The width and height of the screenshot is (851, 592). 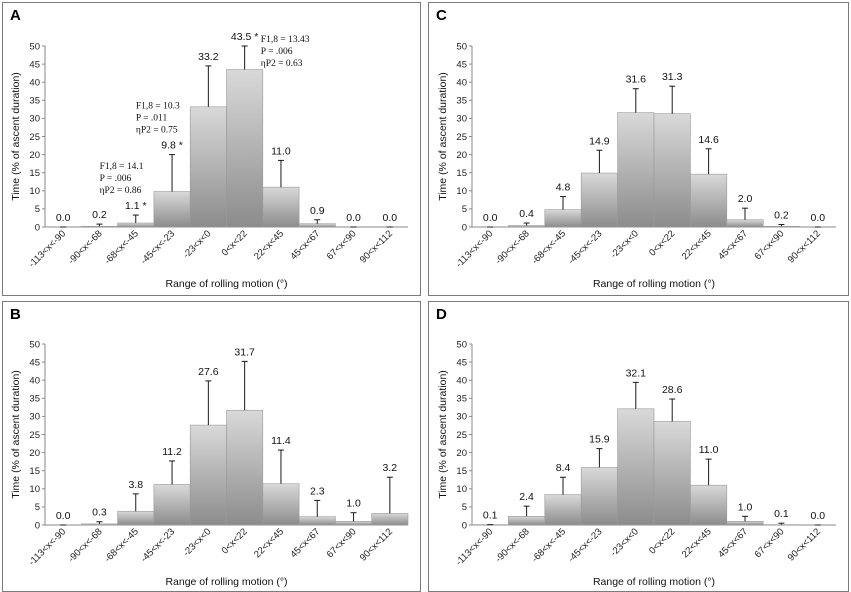 I want to click on panel-d-y-tick-label: 20, so click(x=461, y=453).